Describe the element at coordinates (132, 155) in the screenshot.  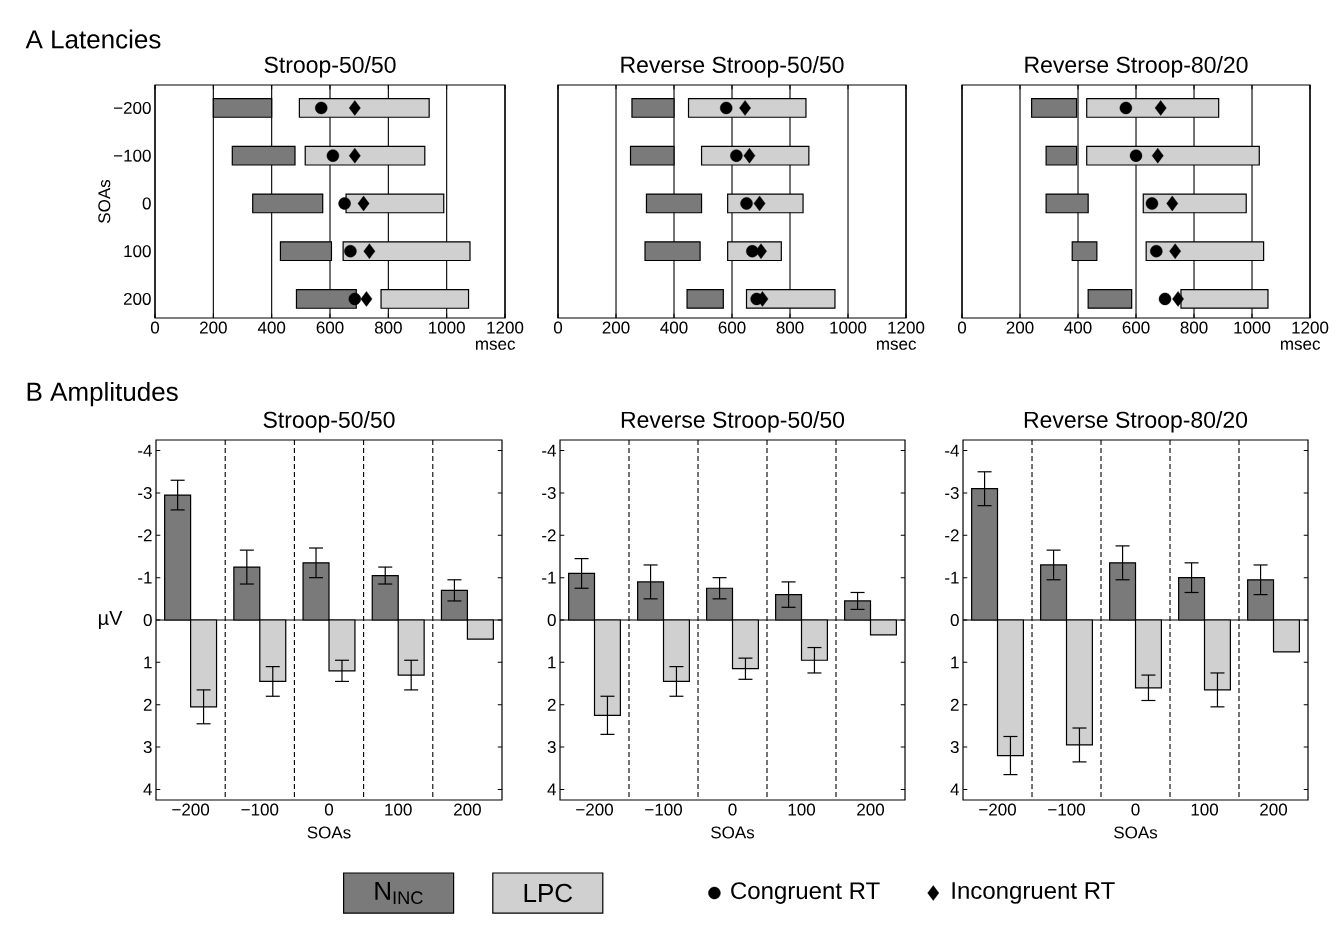
I see `y-tick-label: −100` at that location.